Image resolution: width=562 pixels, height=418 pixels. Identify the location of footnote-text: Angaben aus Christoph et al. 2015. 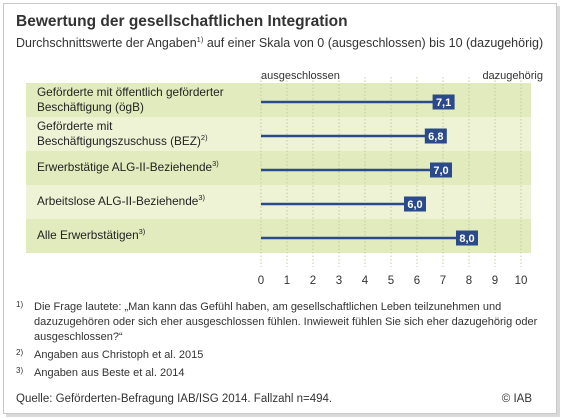
(119, 355).